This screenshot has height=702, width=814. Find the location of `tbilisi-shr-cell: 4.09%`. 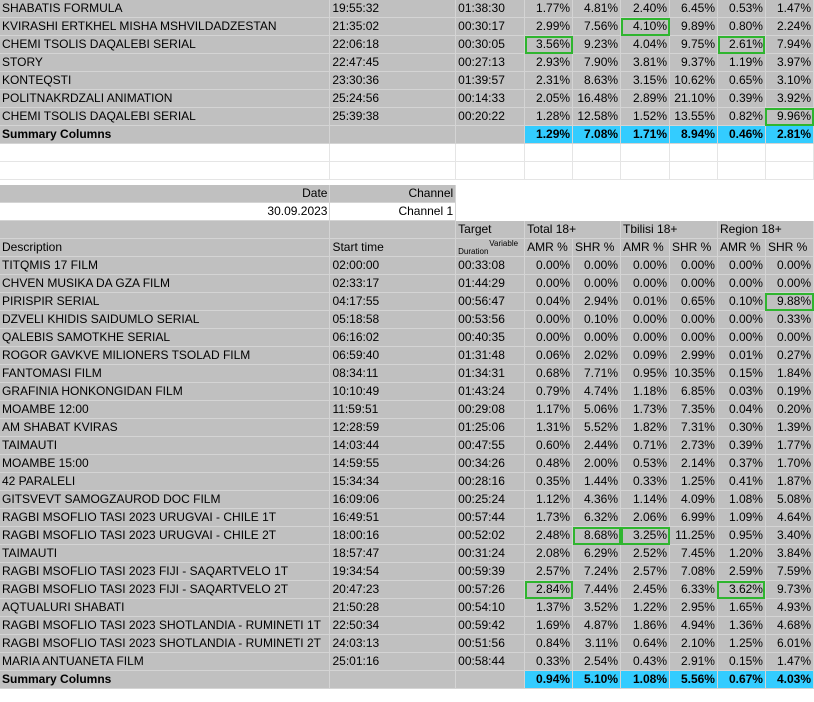

tbilisi-shr-cell: 4.09% is located at coordinates (693, 499).